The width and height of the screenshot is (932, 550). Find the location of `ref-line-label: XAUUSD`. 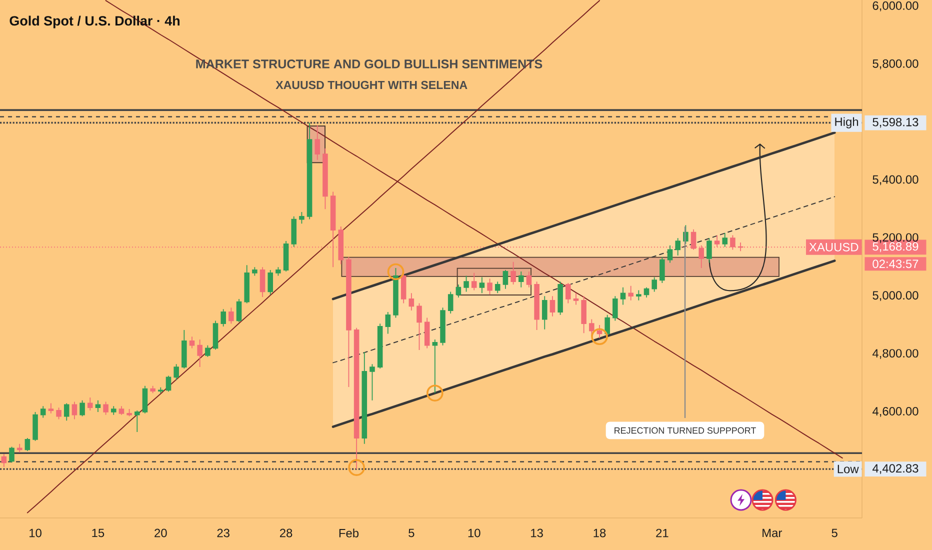

ref-line-label: XAUUSD is located at coordinates (833, 247).